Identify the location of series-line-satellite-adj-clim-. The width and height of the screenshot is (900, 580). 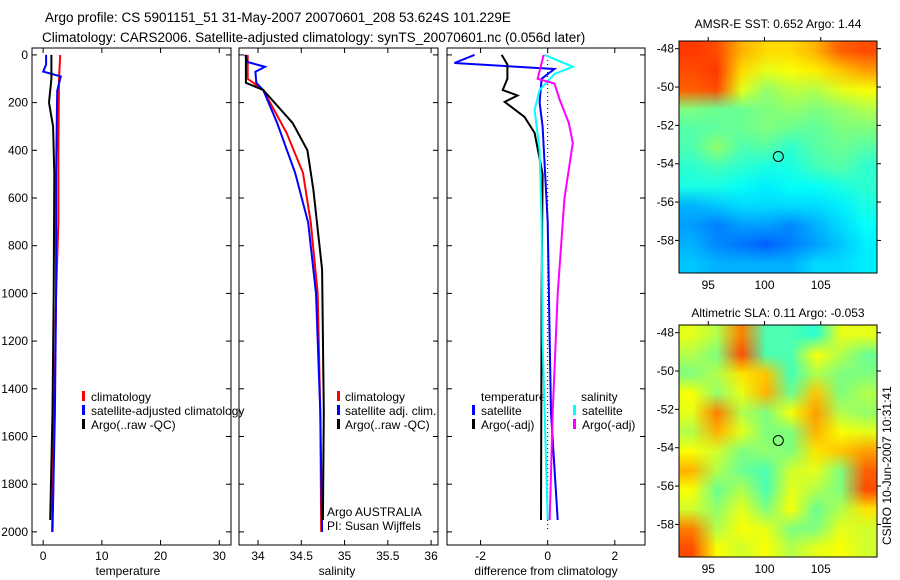
(284, 293).